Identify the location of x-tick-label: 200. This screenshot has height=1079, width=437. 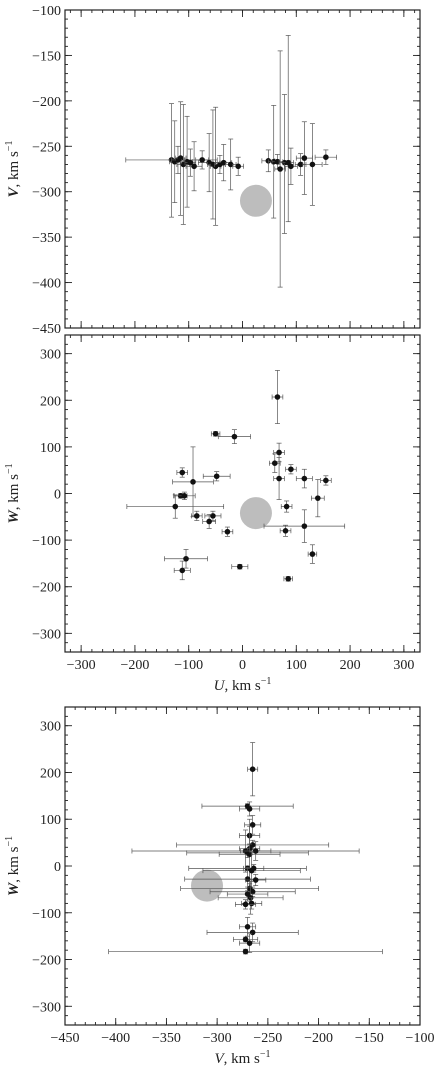
(350, 665).